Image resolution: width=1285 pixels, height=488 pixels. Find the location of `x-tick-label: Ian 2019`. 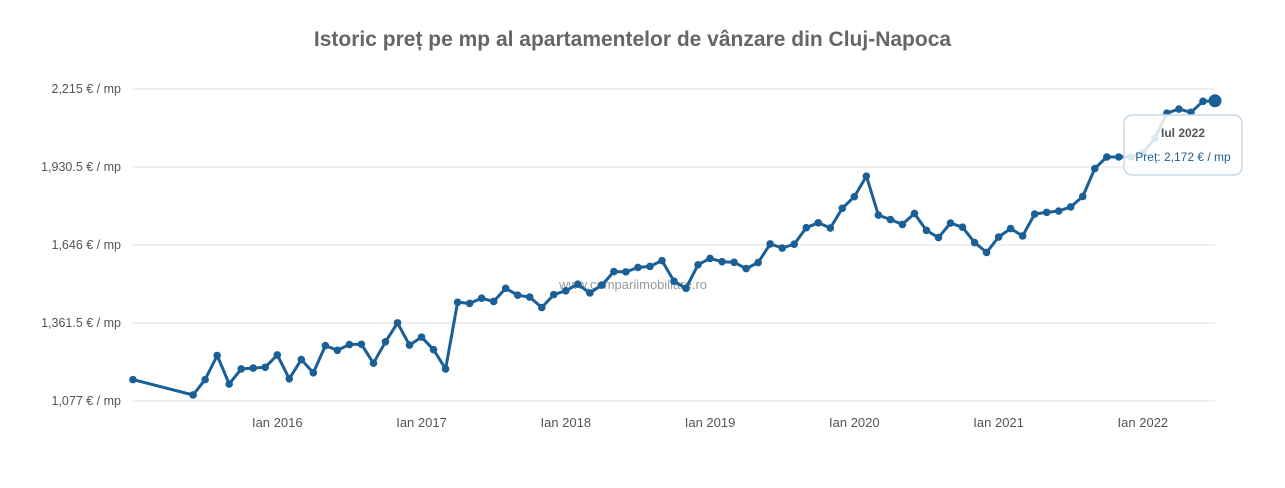

x-tick-label: Ian 2019 is located at coordinates (710, 422).